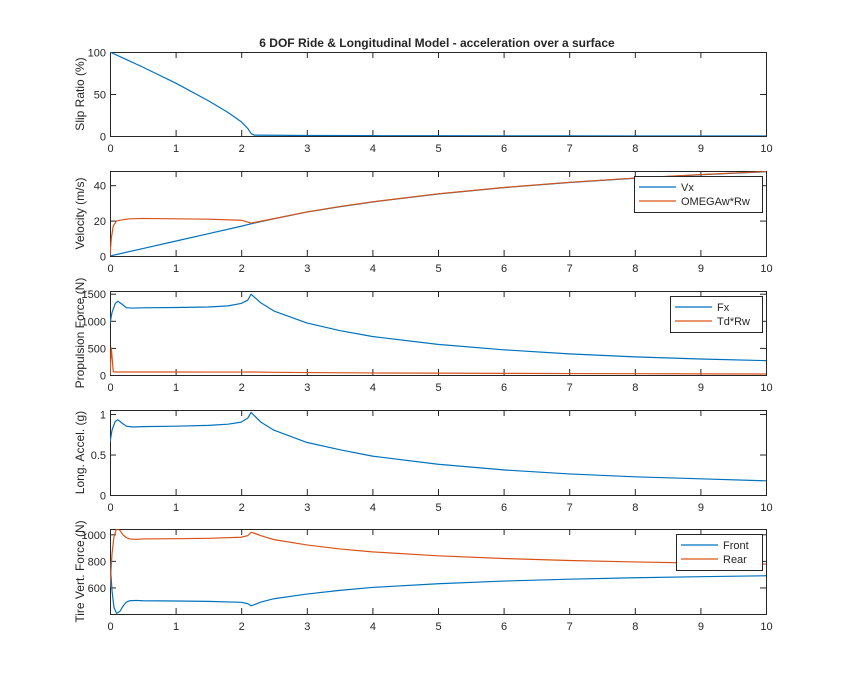 This screenshot has height=688, width=848. Describe the element at coordinates (100, 187) in the screenshot. I see `y-tick-label: 40` at that location.